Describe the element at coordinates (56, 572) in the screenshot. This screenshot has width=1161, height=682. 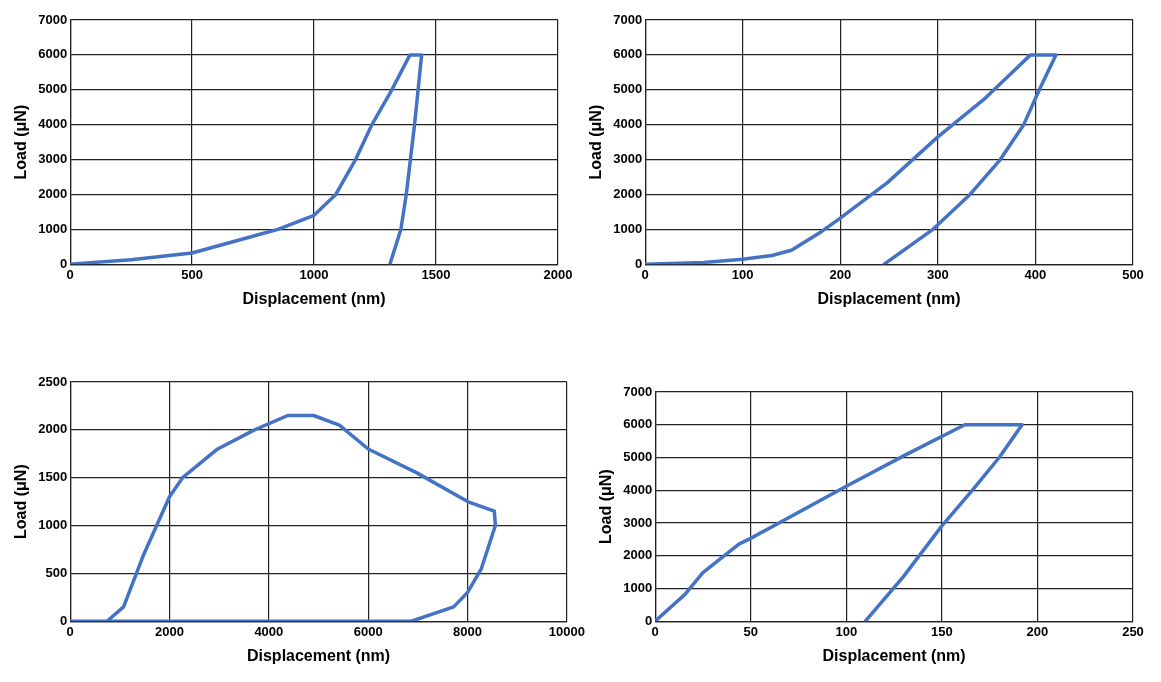
I see `y-tick-label: 500` at that location.